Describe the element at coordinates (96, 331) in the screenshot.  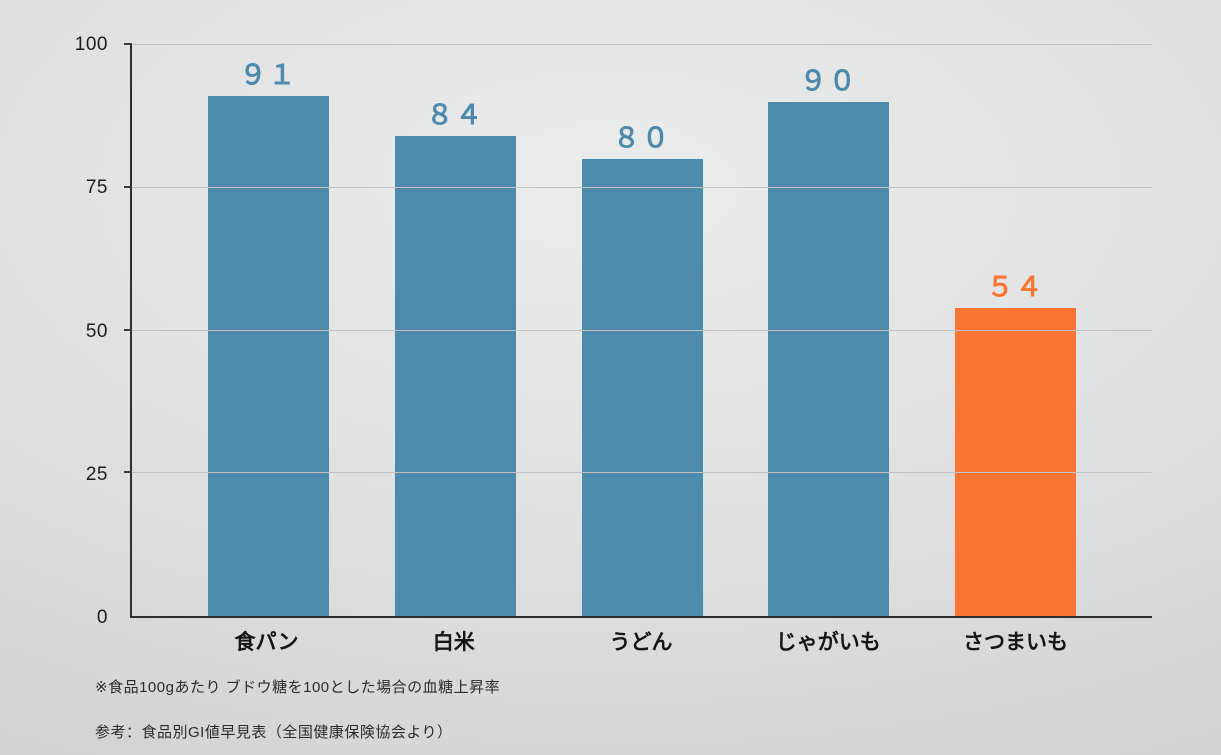
I see `y-tick-label-50: 50` at that location.